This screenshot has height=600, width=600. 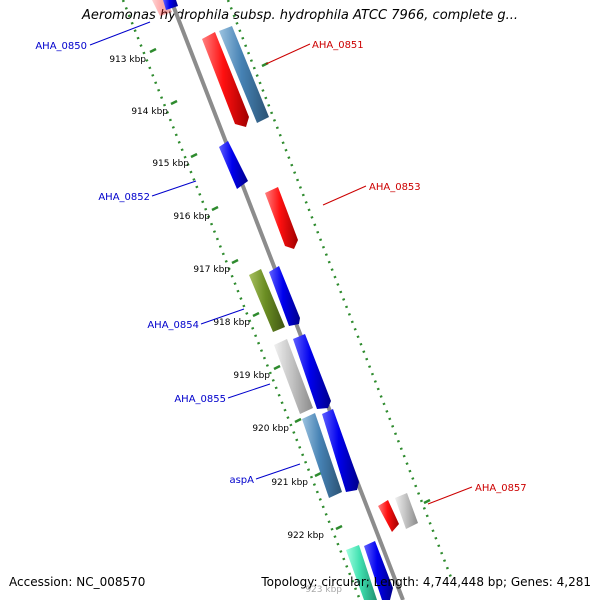 What do you see at coordinates (77, 582) in the screenshot?
I see `accession-text: Accession: NC_008570` at bounding box center [77, 582].